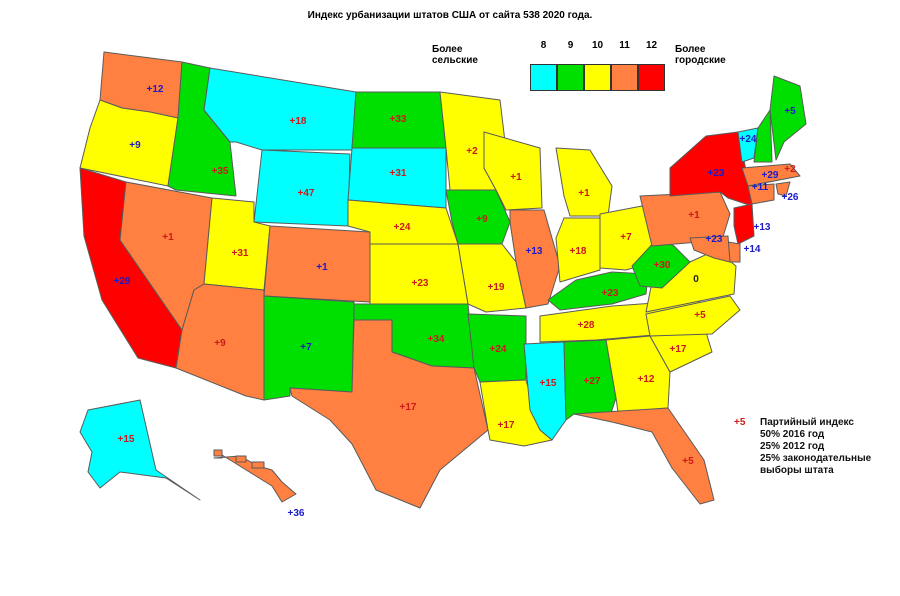 The image size is (900, 596). Describe the element at coordinates (700, 315) in the screenshot. I see `state-label-nc: +5` at that location.